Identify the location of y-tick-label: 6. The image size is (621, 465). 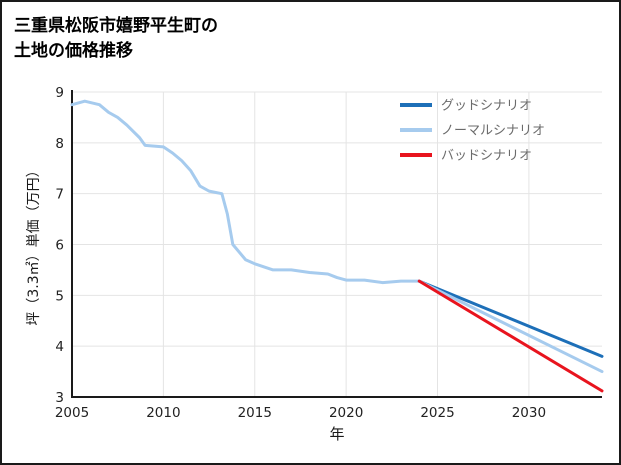
(59, 246).